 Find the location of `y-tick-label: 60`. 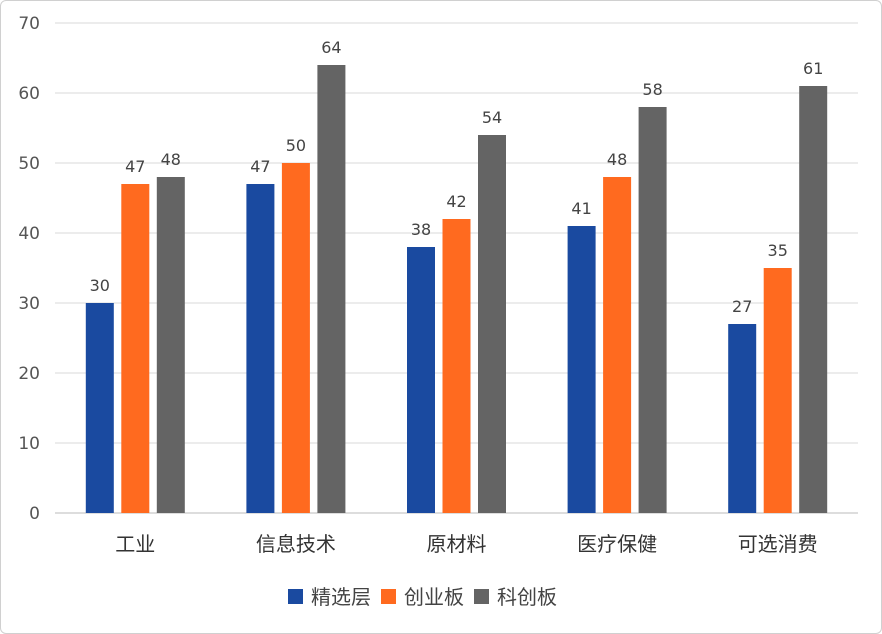

y-tick-label: 60 is located at coordinates (29, 94).